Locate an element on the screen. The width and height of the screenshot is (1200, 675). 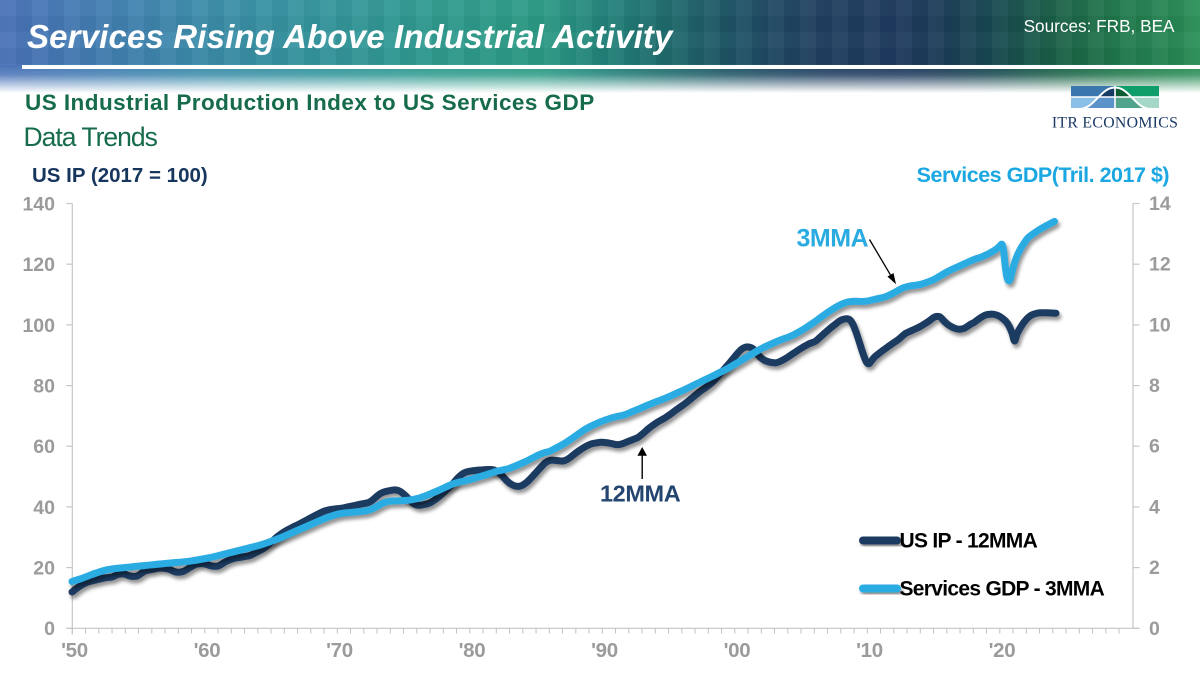
svg-text: 12 is located at coordinates (1160, 265).